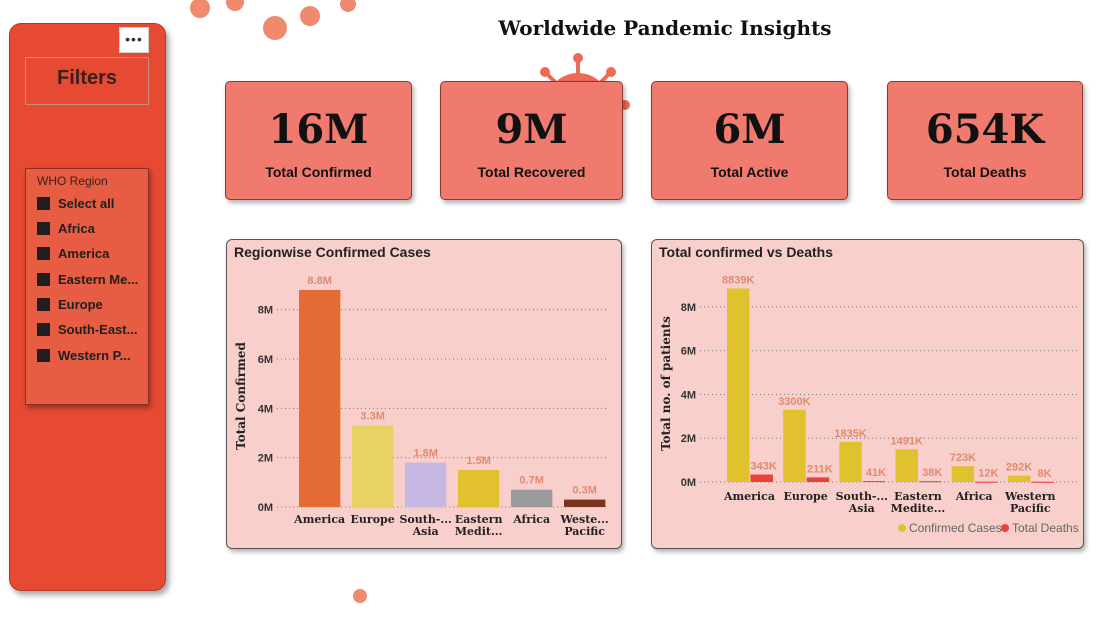  I want to click on data-label: 8.8M, so click(319, 281).